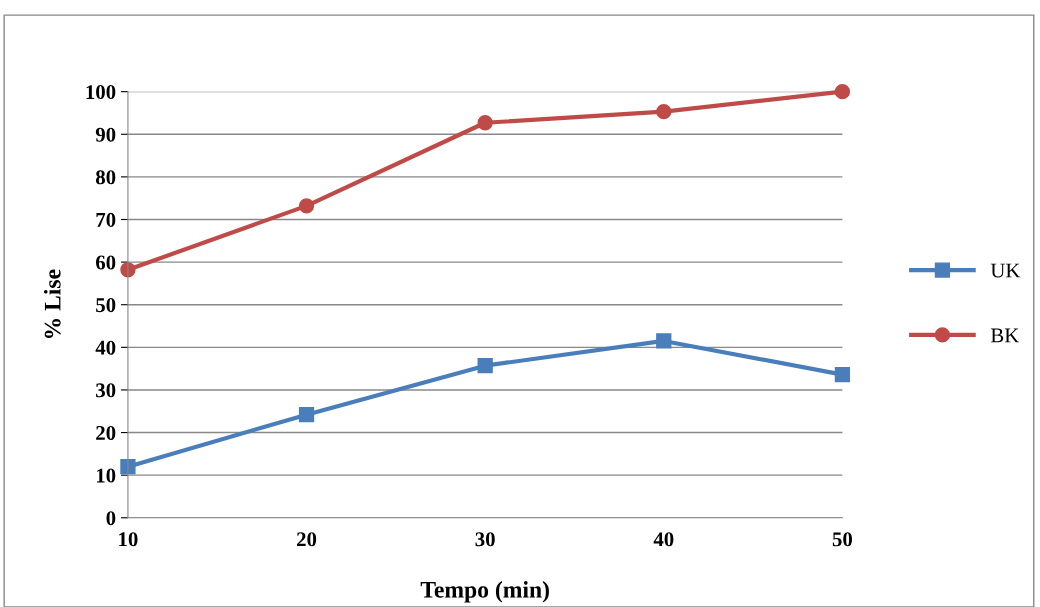 The width and height of the screenshot is (1040, 607). What do you see at coordinates (106, 390) in the screenshot?
I see `y-tick-label: 30` at bounding box center [106, 390].